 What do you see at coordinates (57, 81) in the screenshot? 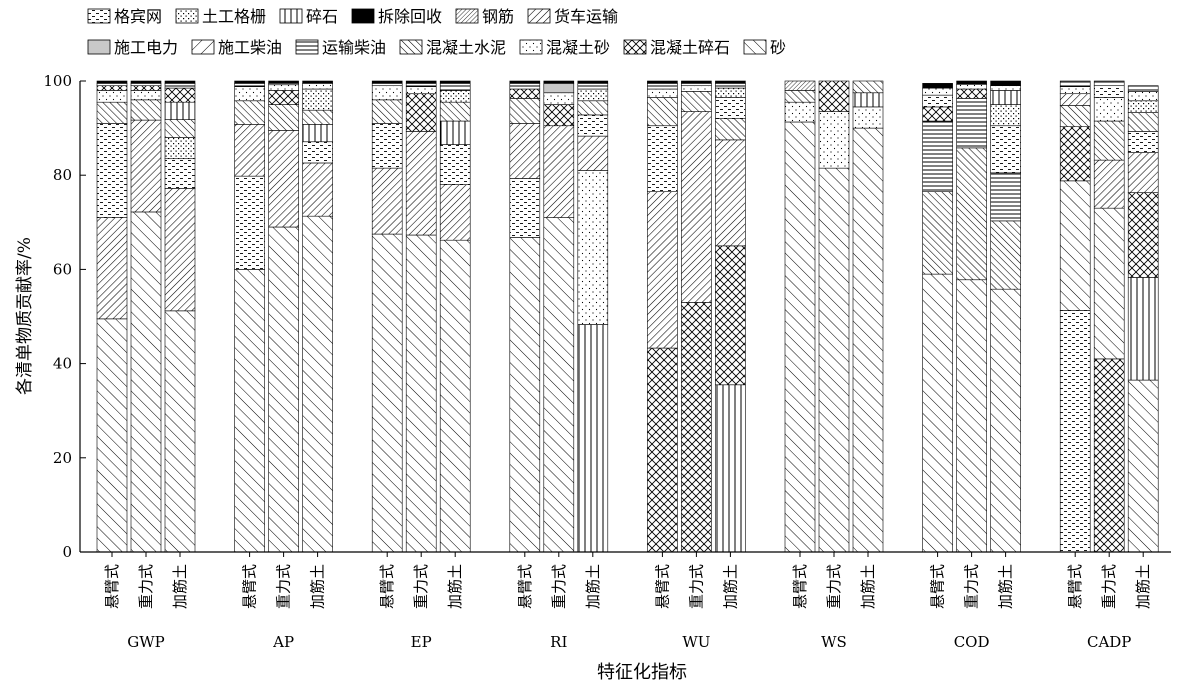
I see `y-tick-label: 100` at bounding box center [57, 81].